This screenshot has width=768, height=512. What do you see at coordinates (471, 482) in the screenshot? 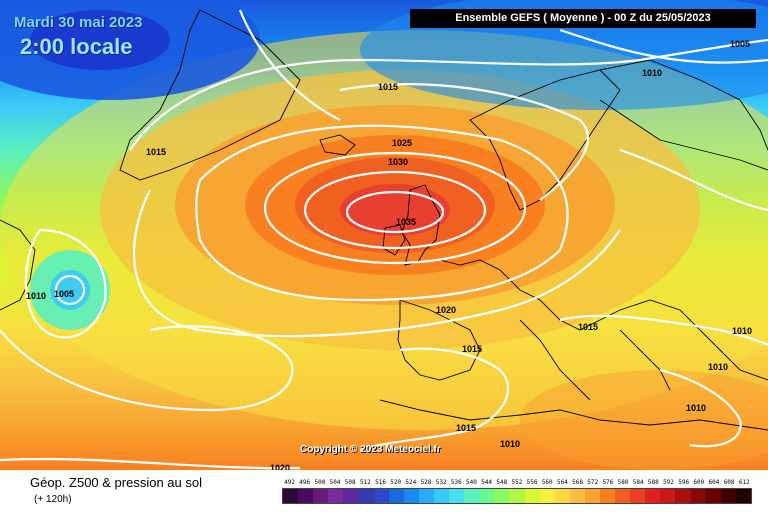
I see `legend-label: 540` at bounding box center [471, 482].